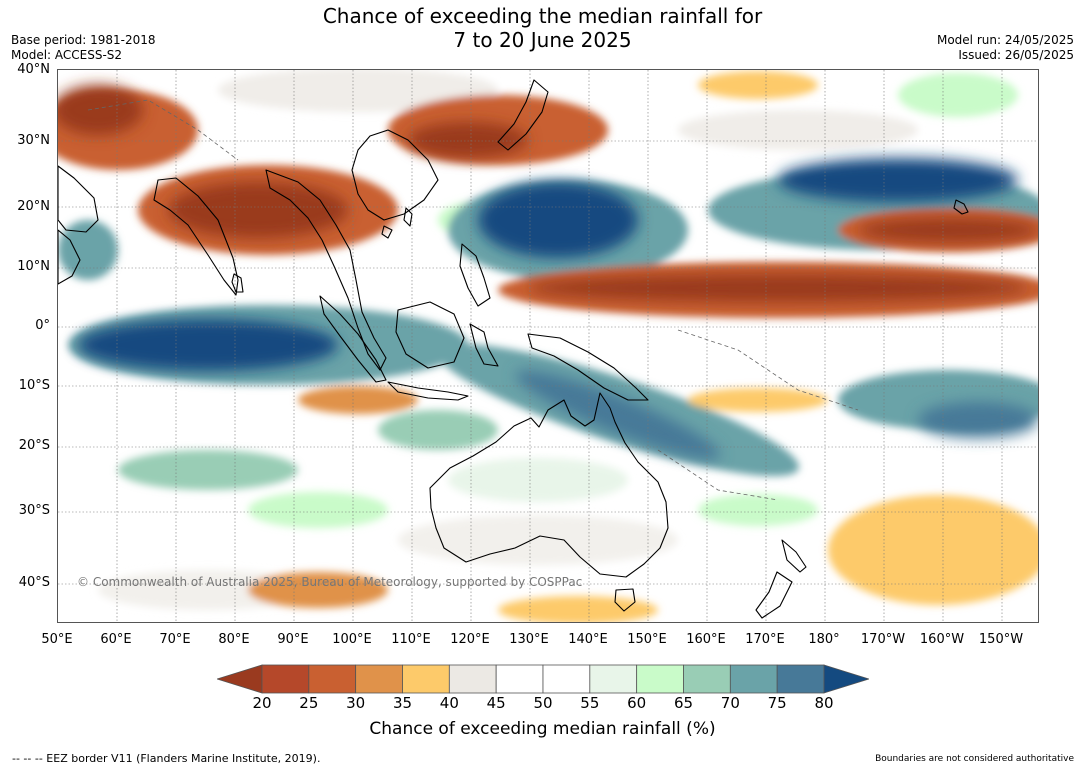  Describe the element at coordinates (730, 703) in the screenshot. I see `colorbar-tick-label: 70` at that location.